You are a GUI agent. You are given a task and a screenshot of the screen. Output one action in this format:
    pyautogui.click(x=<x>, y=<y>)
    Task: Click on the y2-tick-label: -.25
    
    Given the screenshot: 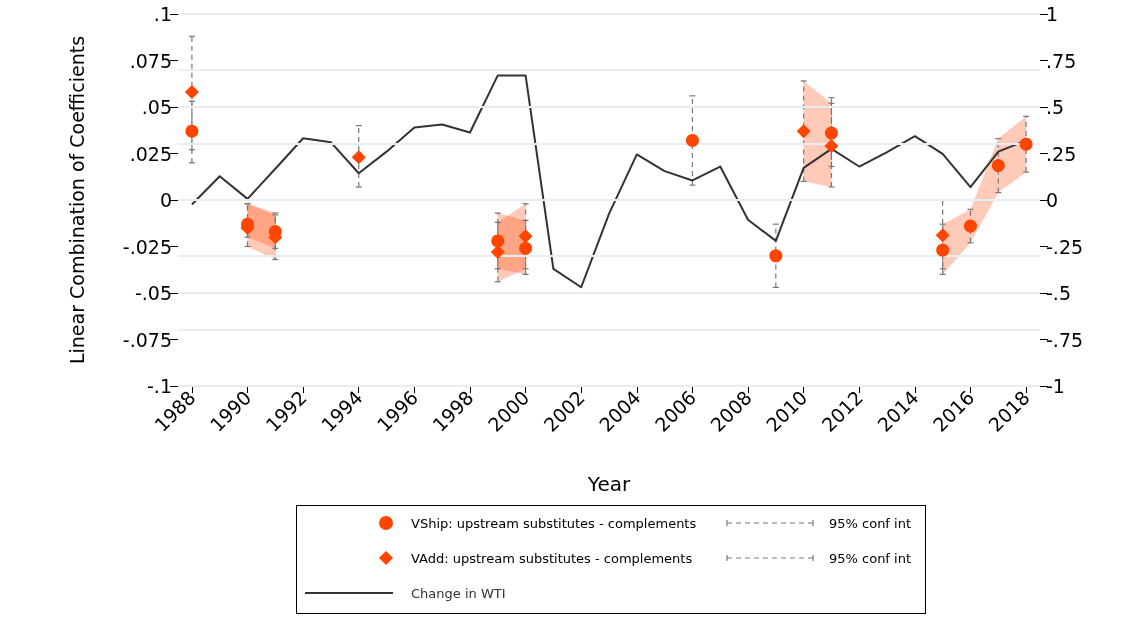 What is the action you would take?
    pyautogui.click(x=1065, y=246)
    